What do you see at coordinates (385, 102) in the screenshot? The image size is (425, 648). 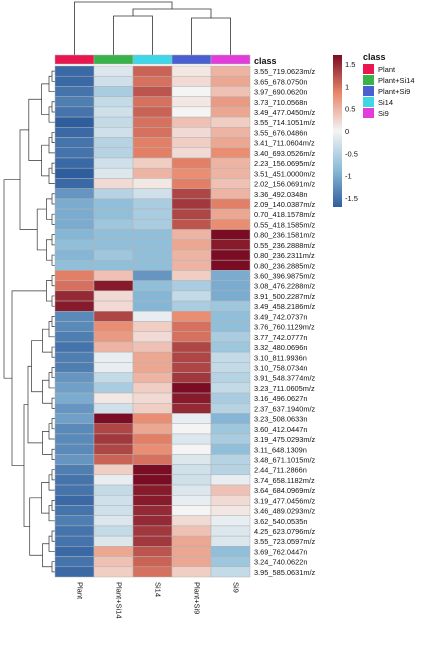 I see `class-legend-label: Si14` at bounding box center [385, 102].